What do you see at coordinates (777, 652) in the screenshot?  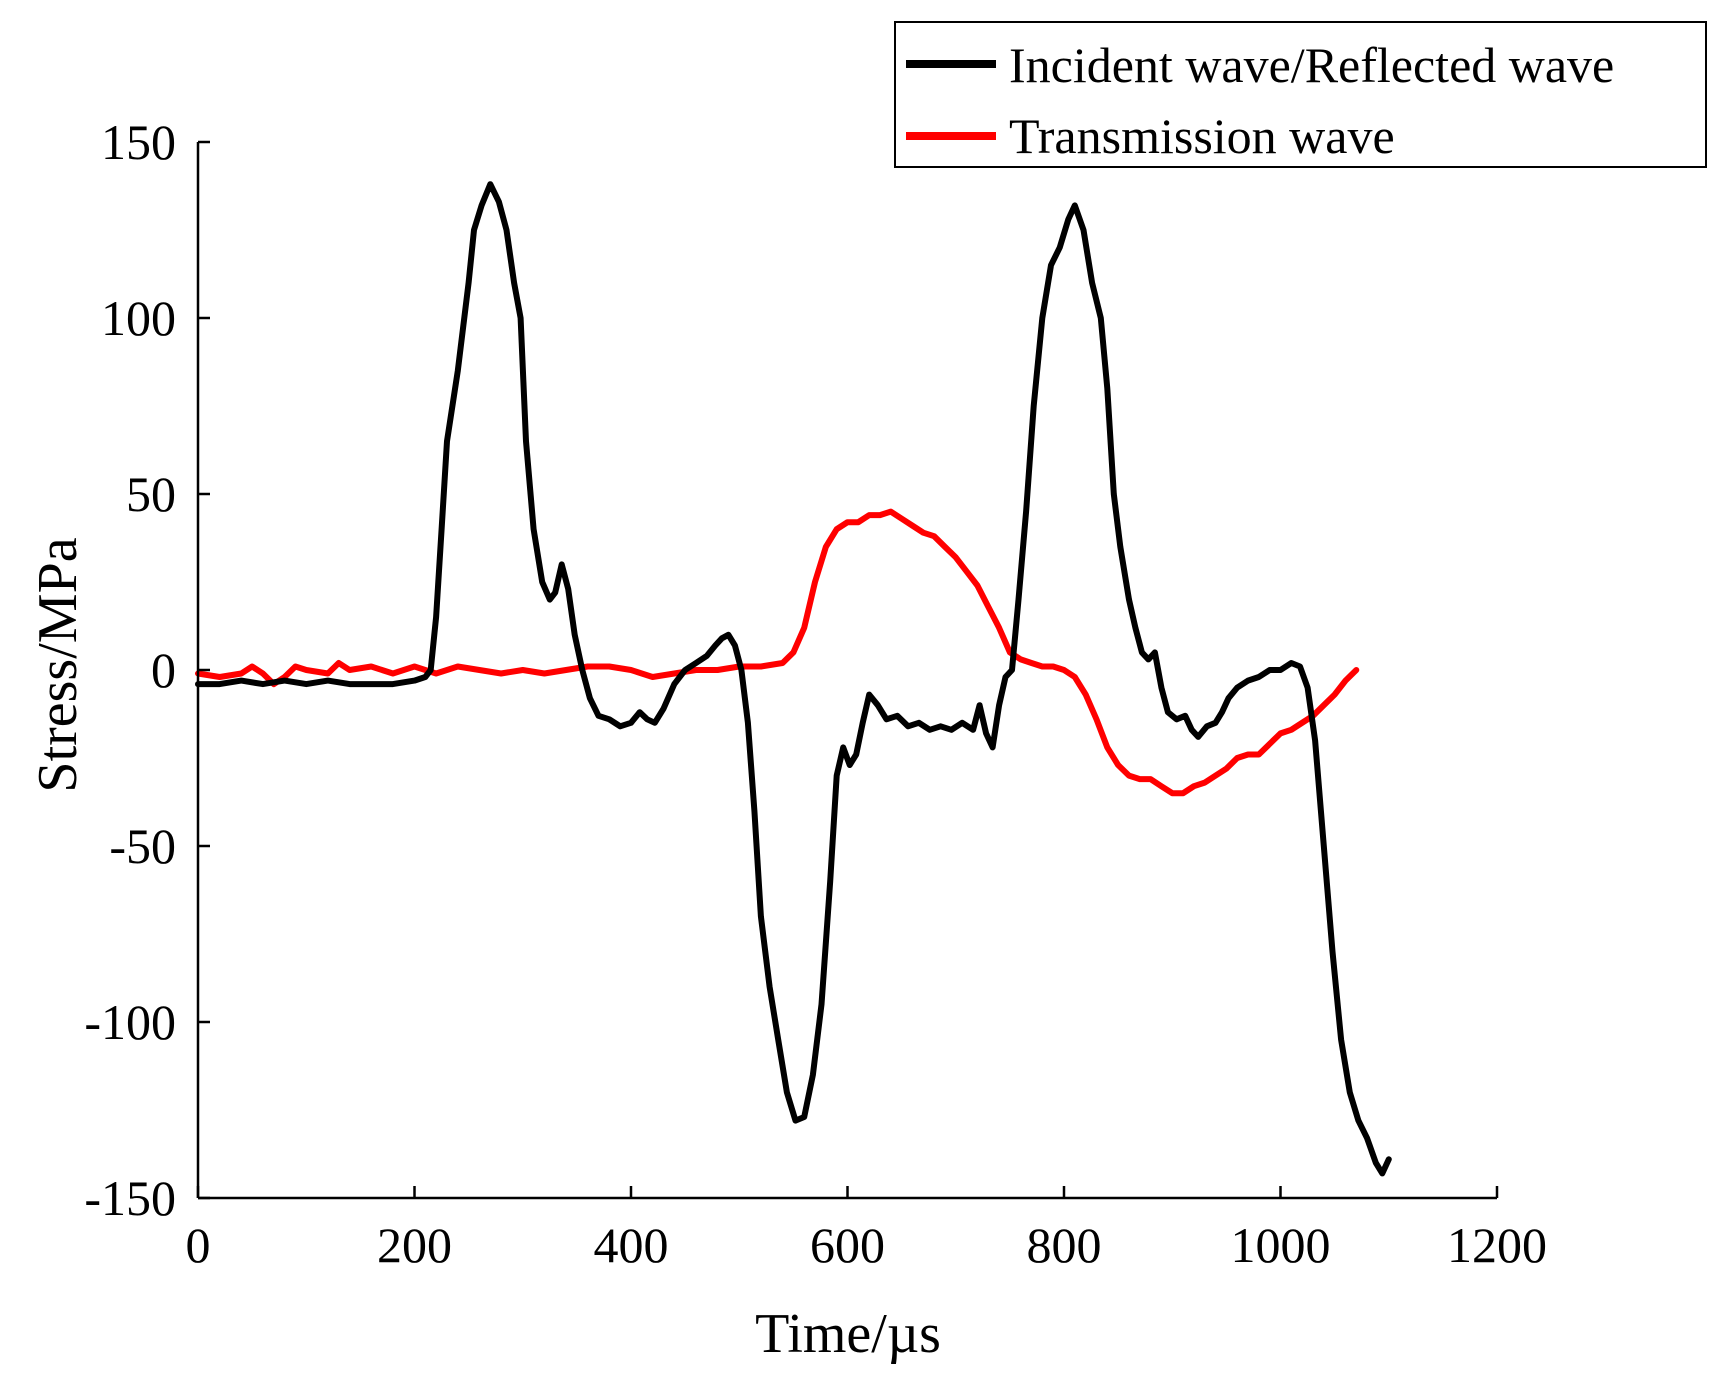 I see `series-line-transmission` at bounding box center [777, 652].